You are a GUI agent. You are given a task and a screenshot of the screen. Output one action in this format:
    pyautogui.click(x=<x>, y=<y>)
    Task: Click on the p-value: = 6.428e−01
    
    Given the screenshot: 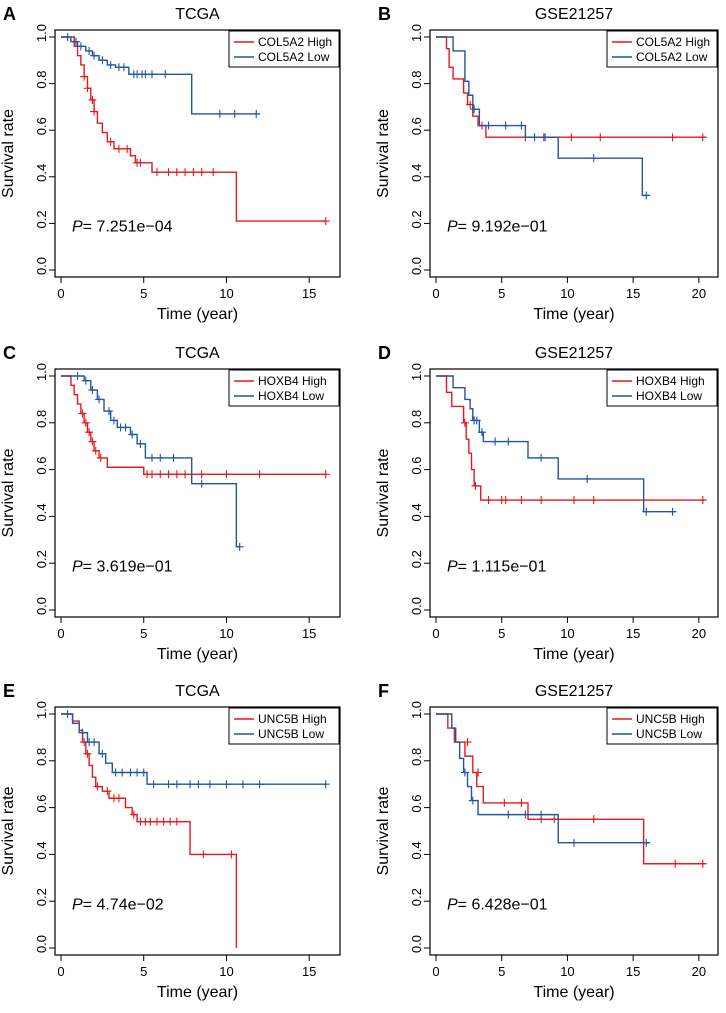 What is the action you would take?
    pyautogui.click(x=503, y=904)
    